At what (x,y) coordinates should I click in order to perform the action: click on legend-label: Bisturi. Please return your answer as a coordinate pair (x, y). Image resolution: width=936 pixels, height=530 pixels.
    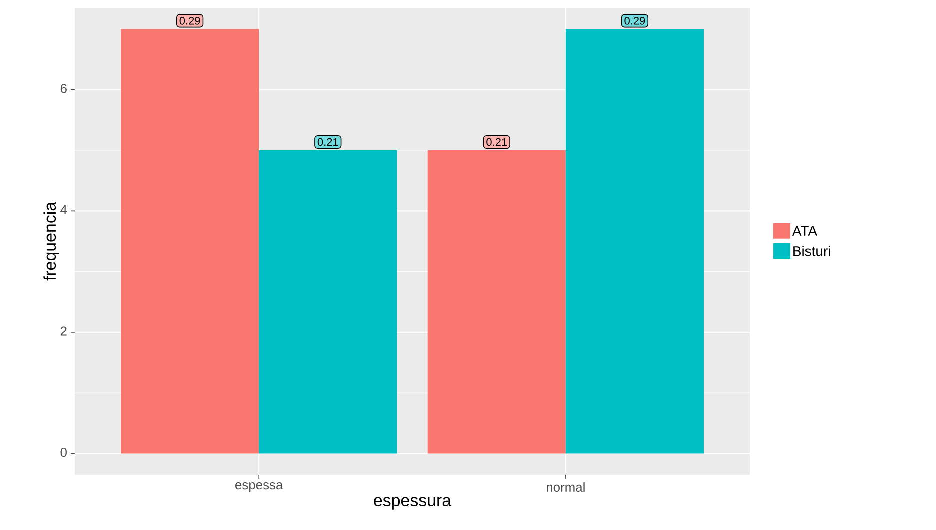
    Looking at the image, I should click on (812, 251).